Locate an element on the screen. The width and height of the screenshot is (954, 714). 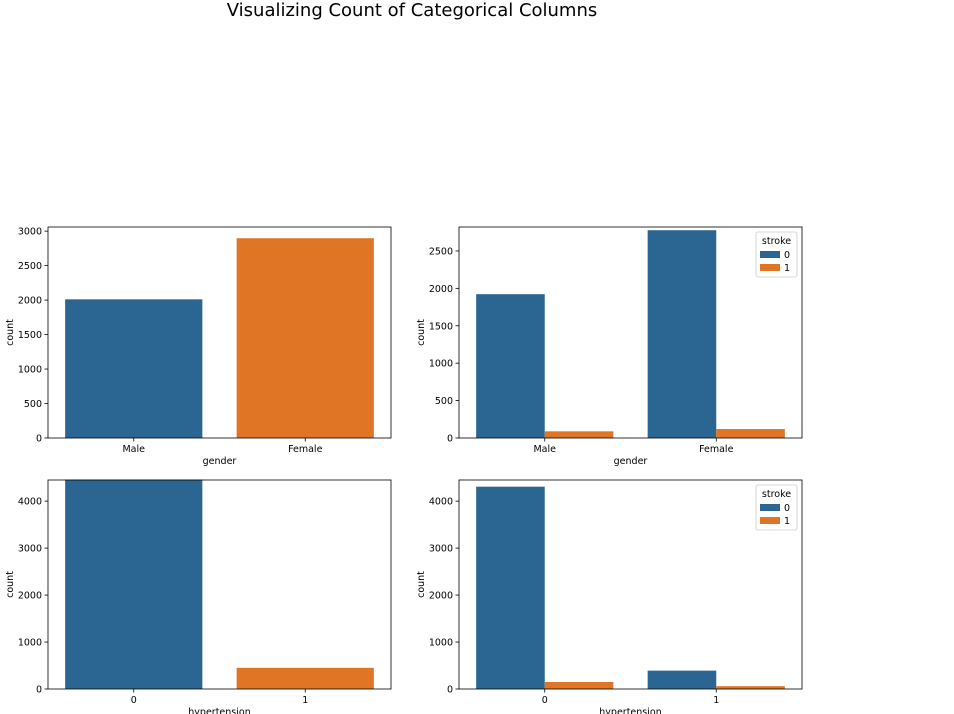
chart4-legend-label-1: 1 is located at coordinates (787, 521).